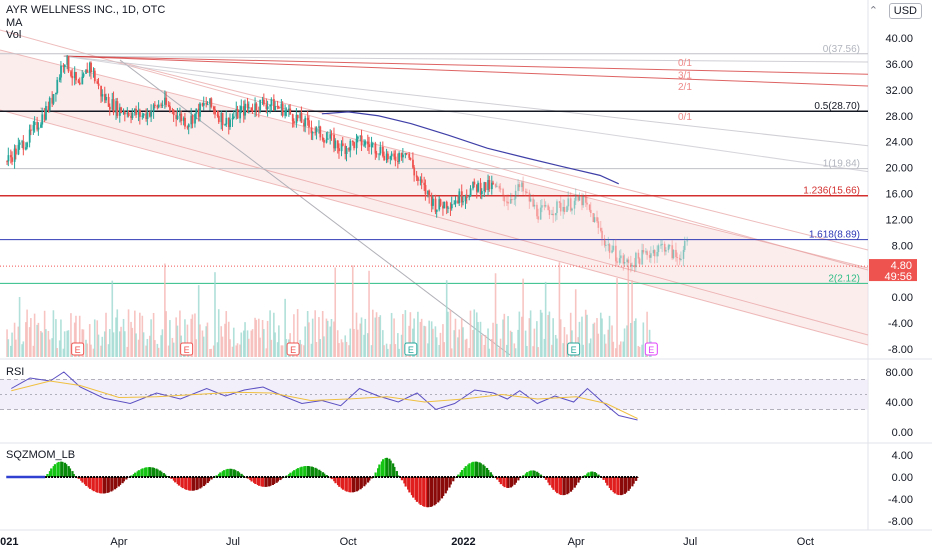  Describe the element at coordinates (459, 489) in the screenshot. I see `sqzmom-pane: 4.00 0.00 -4.00 -8.00` at that location.